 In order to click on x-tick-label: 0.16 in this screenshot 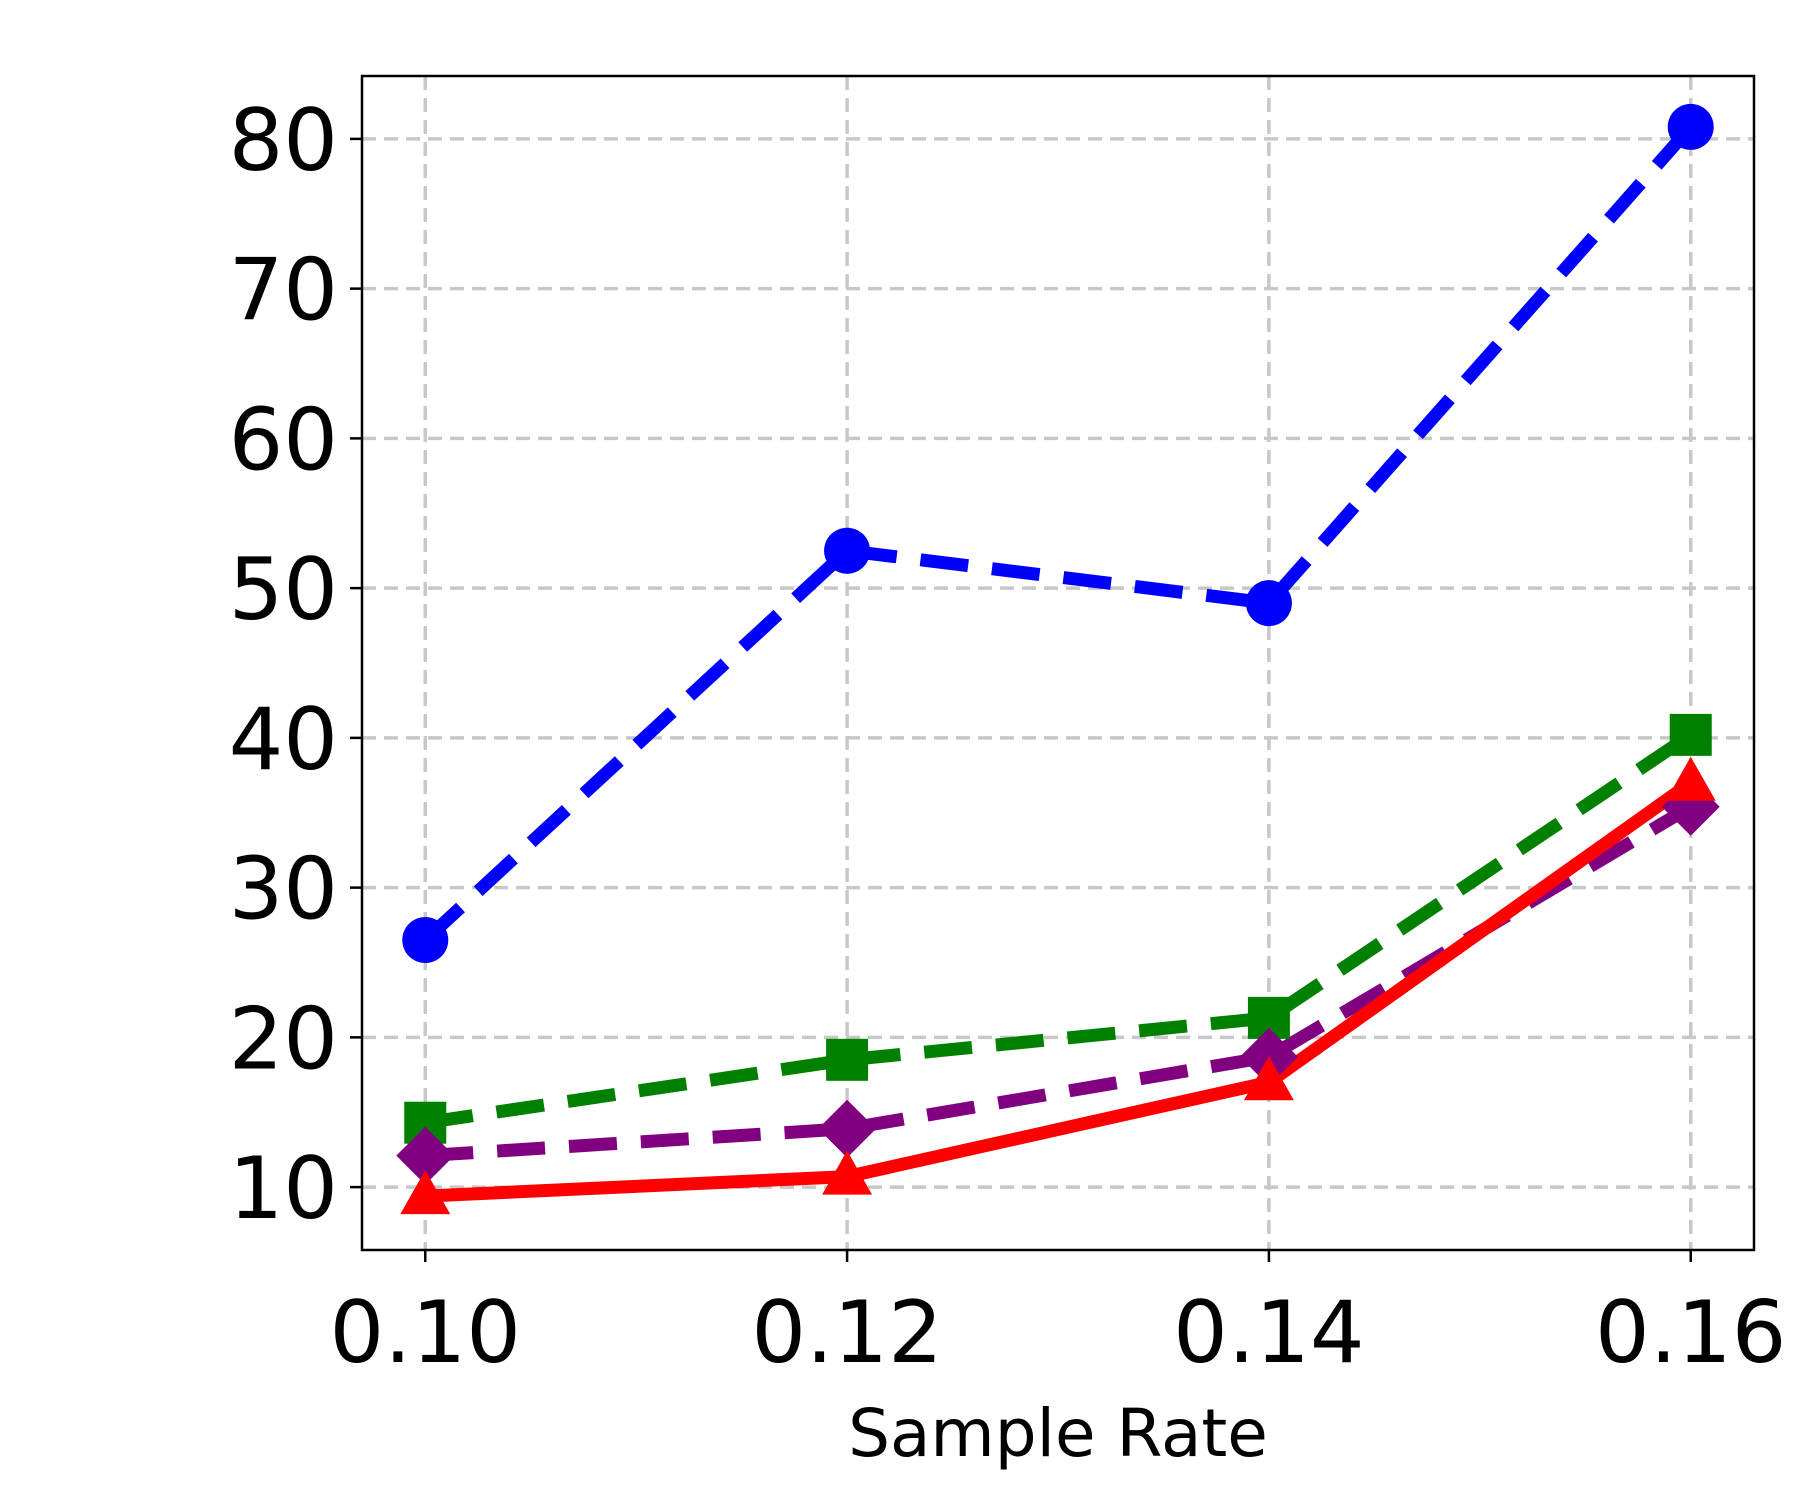, I will do `click(1690, 1333)`.